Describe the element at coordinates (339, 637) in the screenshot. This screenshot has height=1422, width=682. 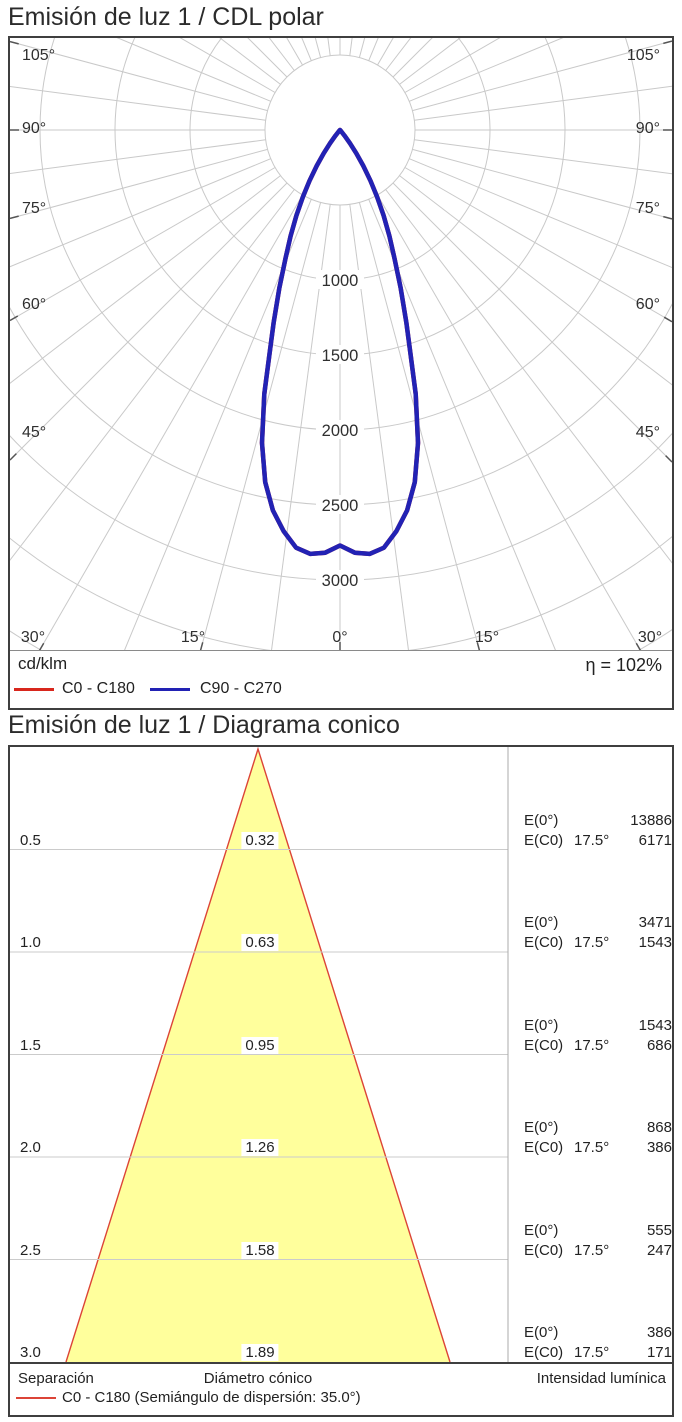
I see `angle-label: 0°` at that location.